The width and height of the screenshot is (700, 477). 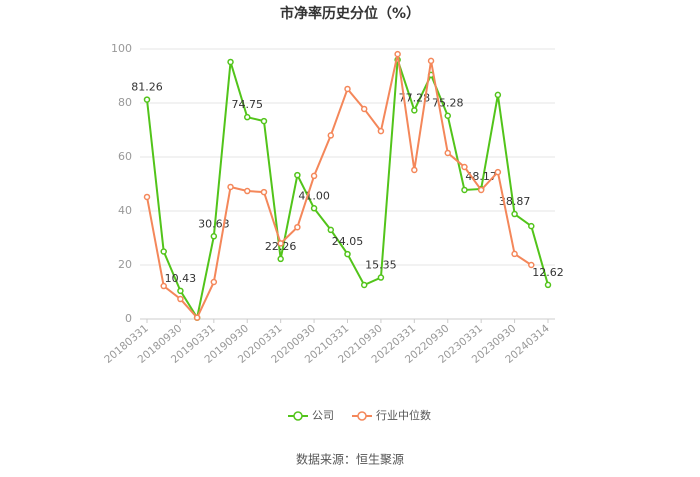 I want to click on data-label: 30.63, so click(x=214, y=223).